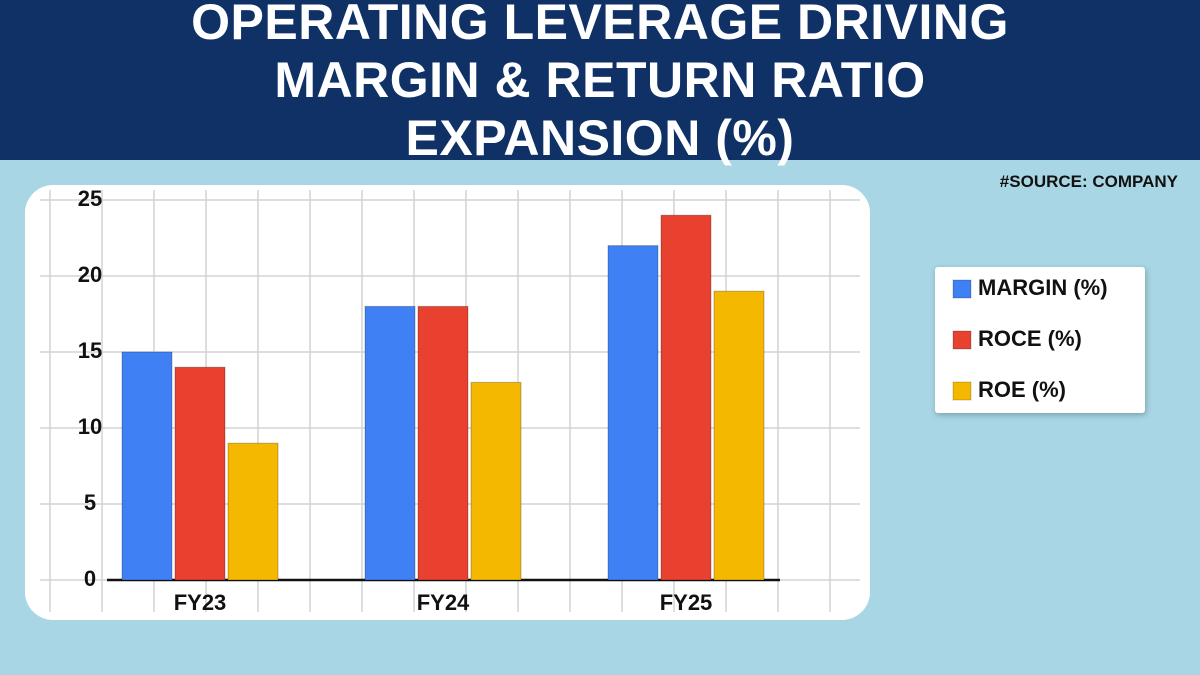  Describe the element at coordinates (1043, 287) in the screenshot. I see `legend-label: MARGIN (%)` at that location.